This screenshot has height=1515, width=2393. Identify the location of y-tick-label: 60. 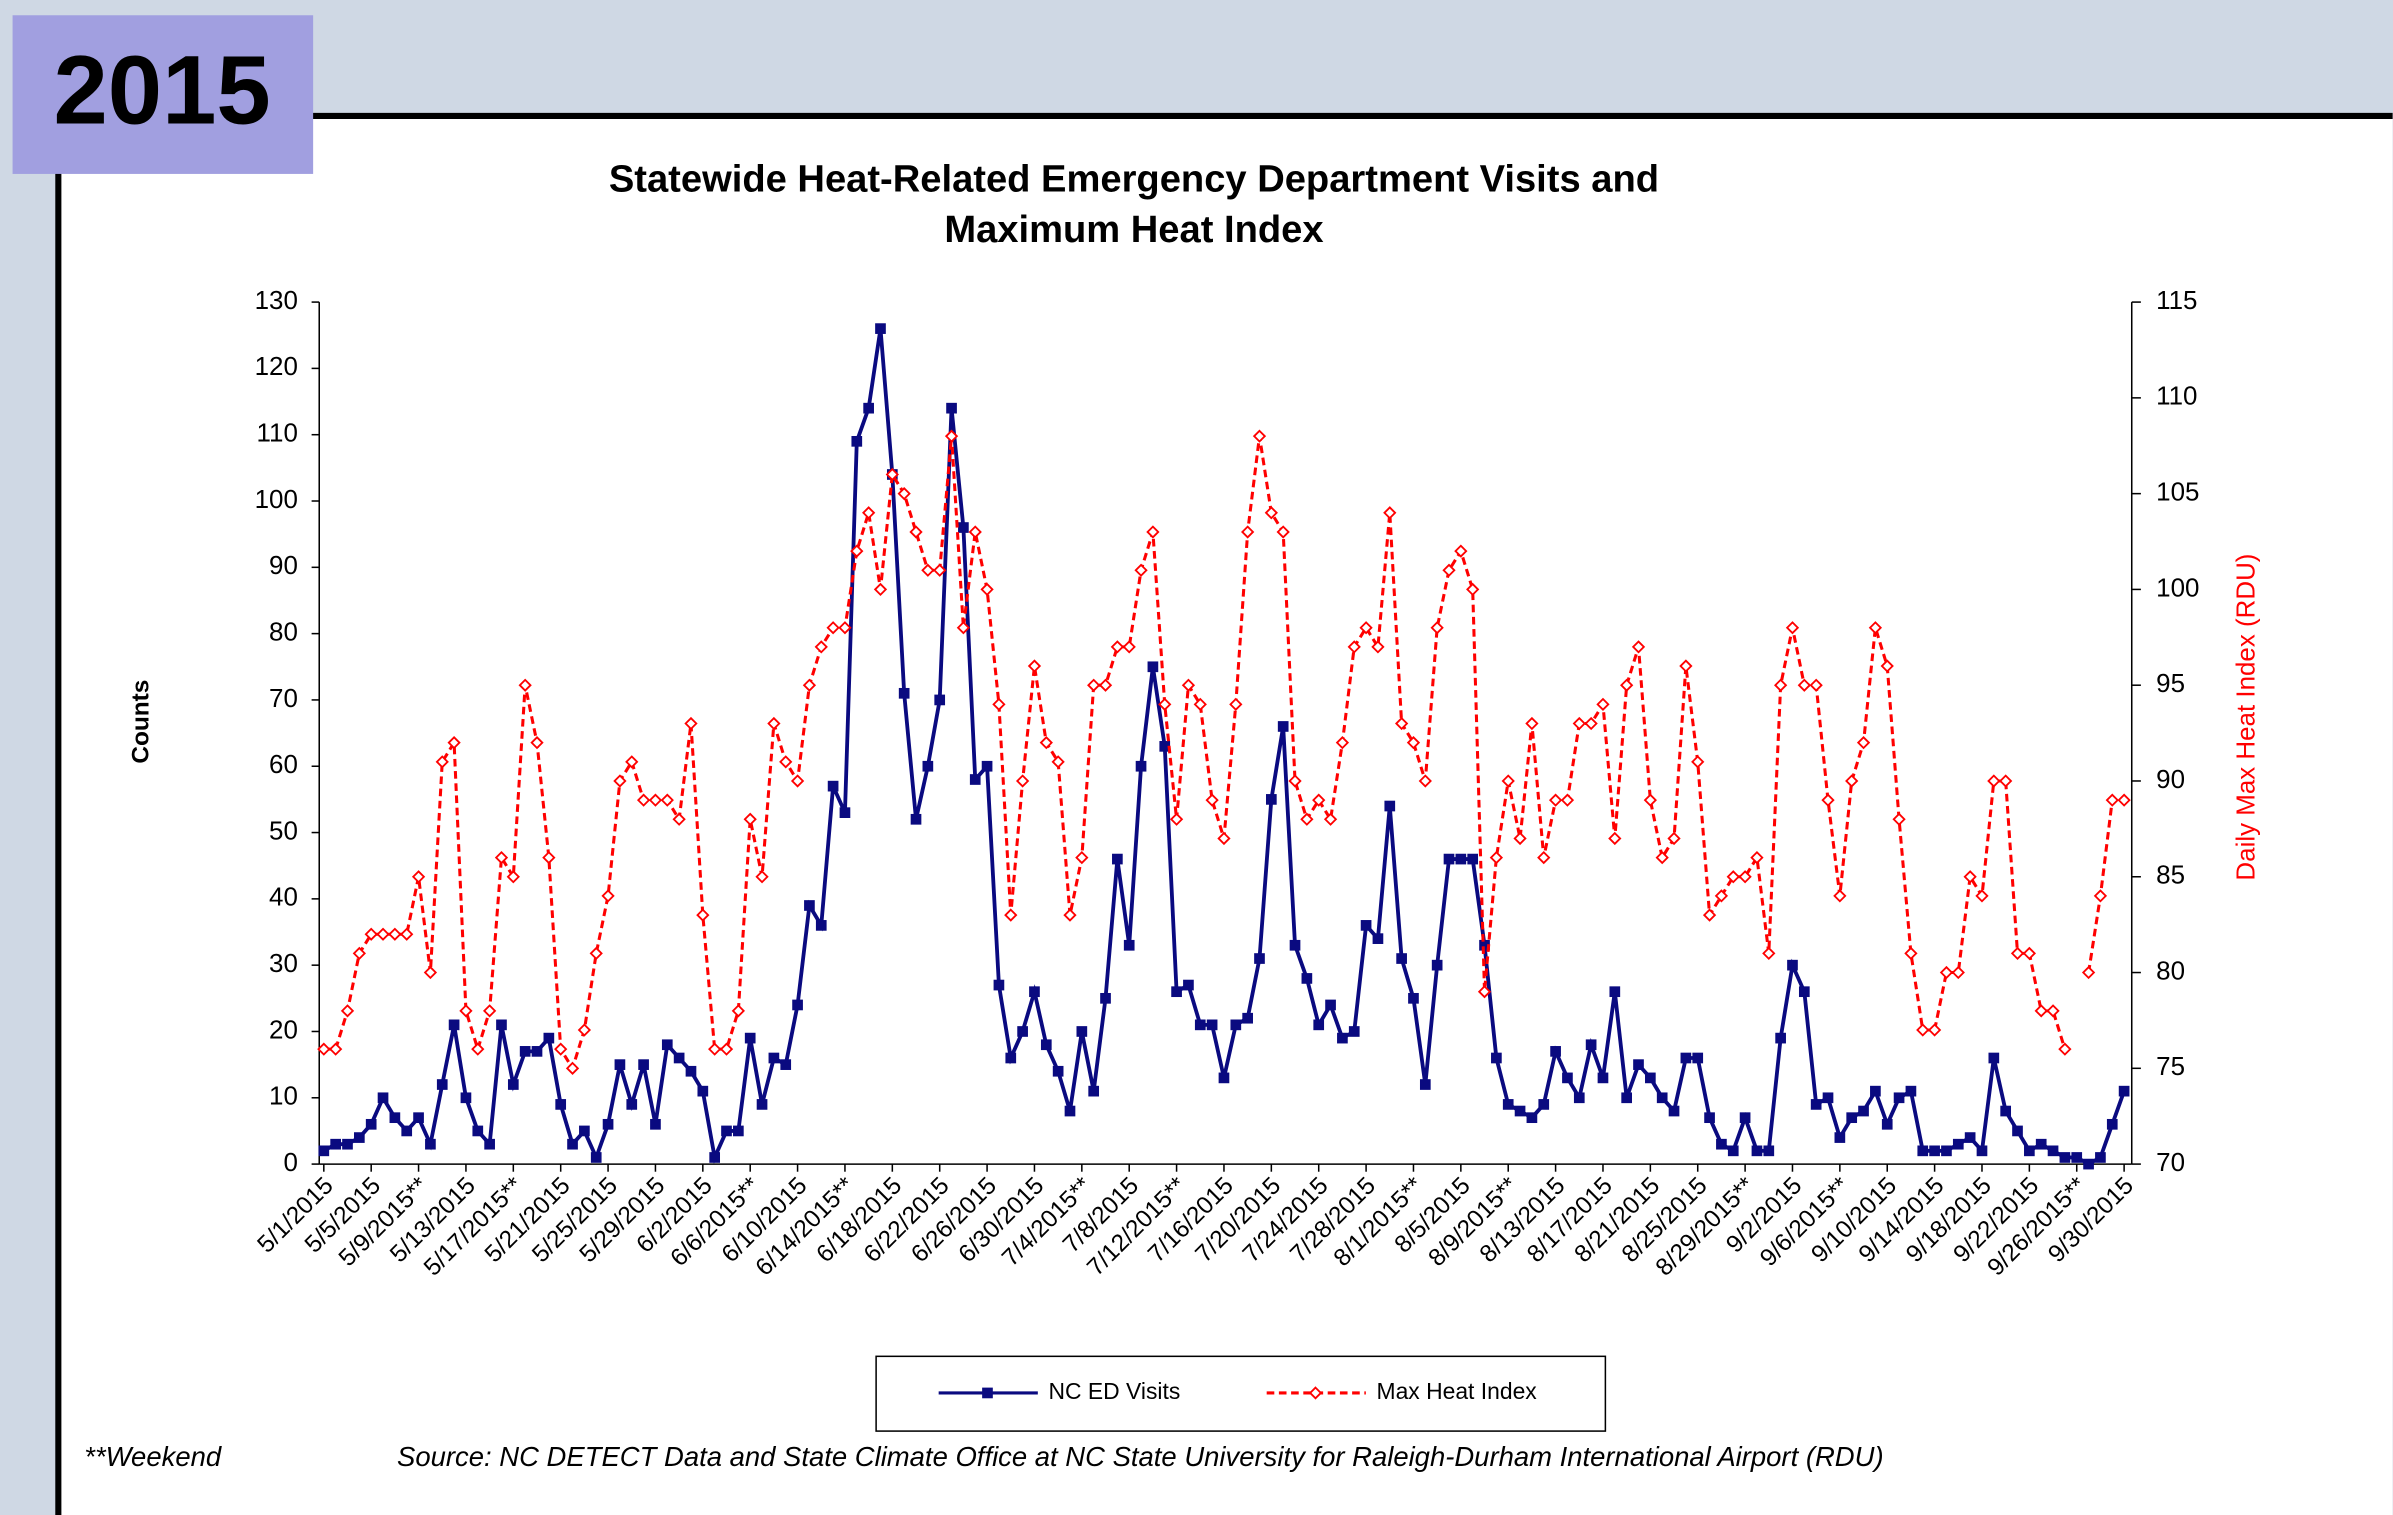
(283, 765).